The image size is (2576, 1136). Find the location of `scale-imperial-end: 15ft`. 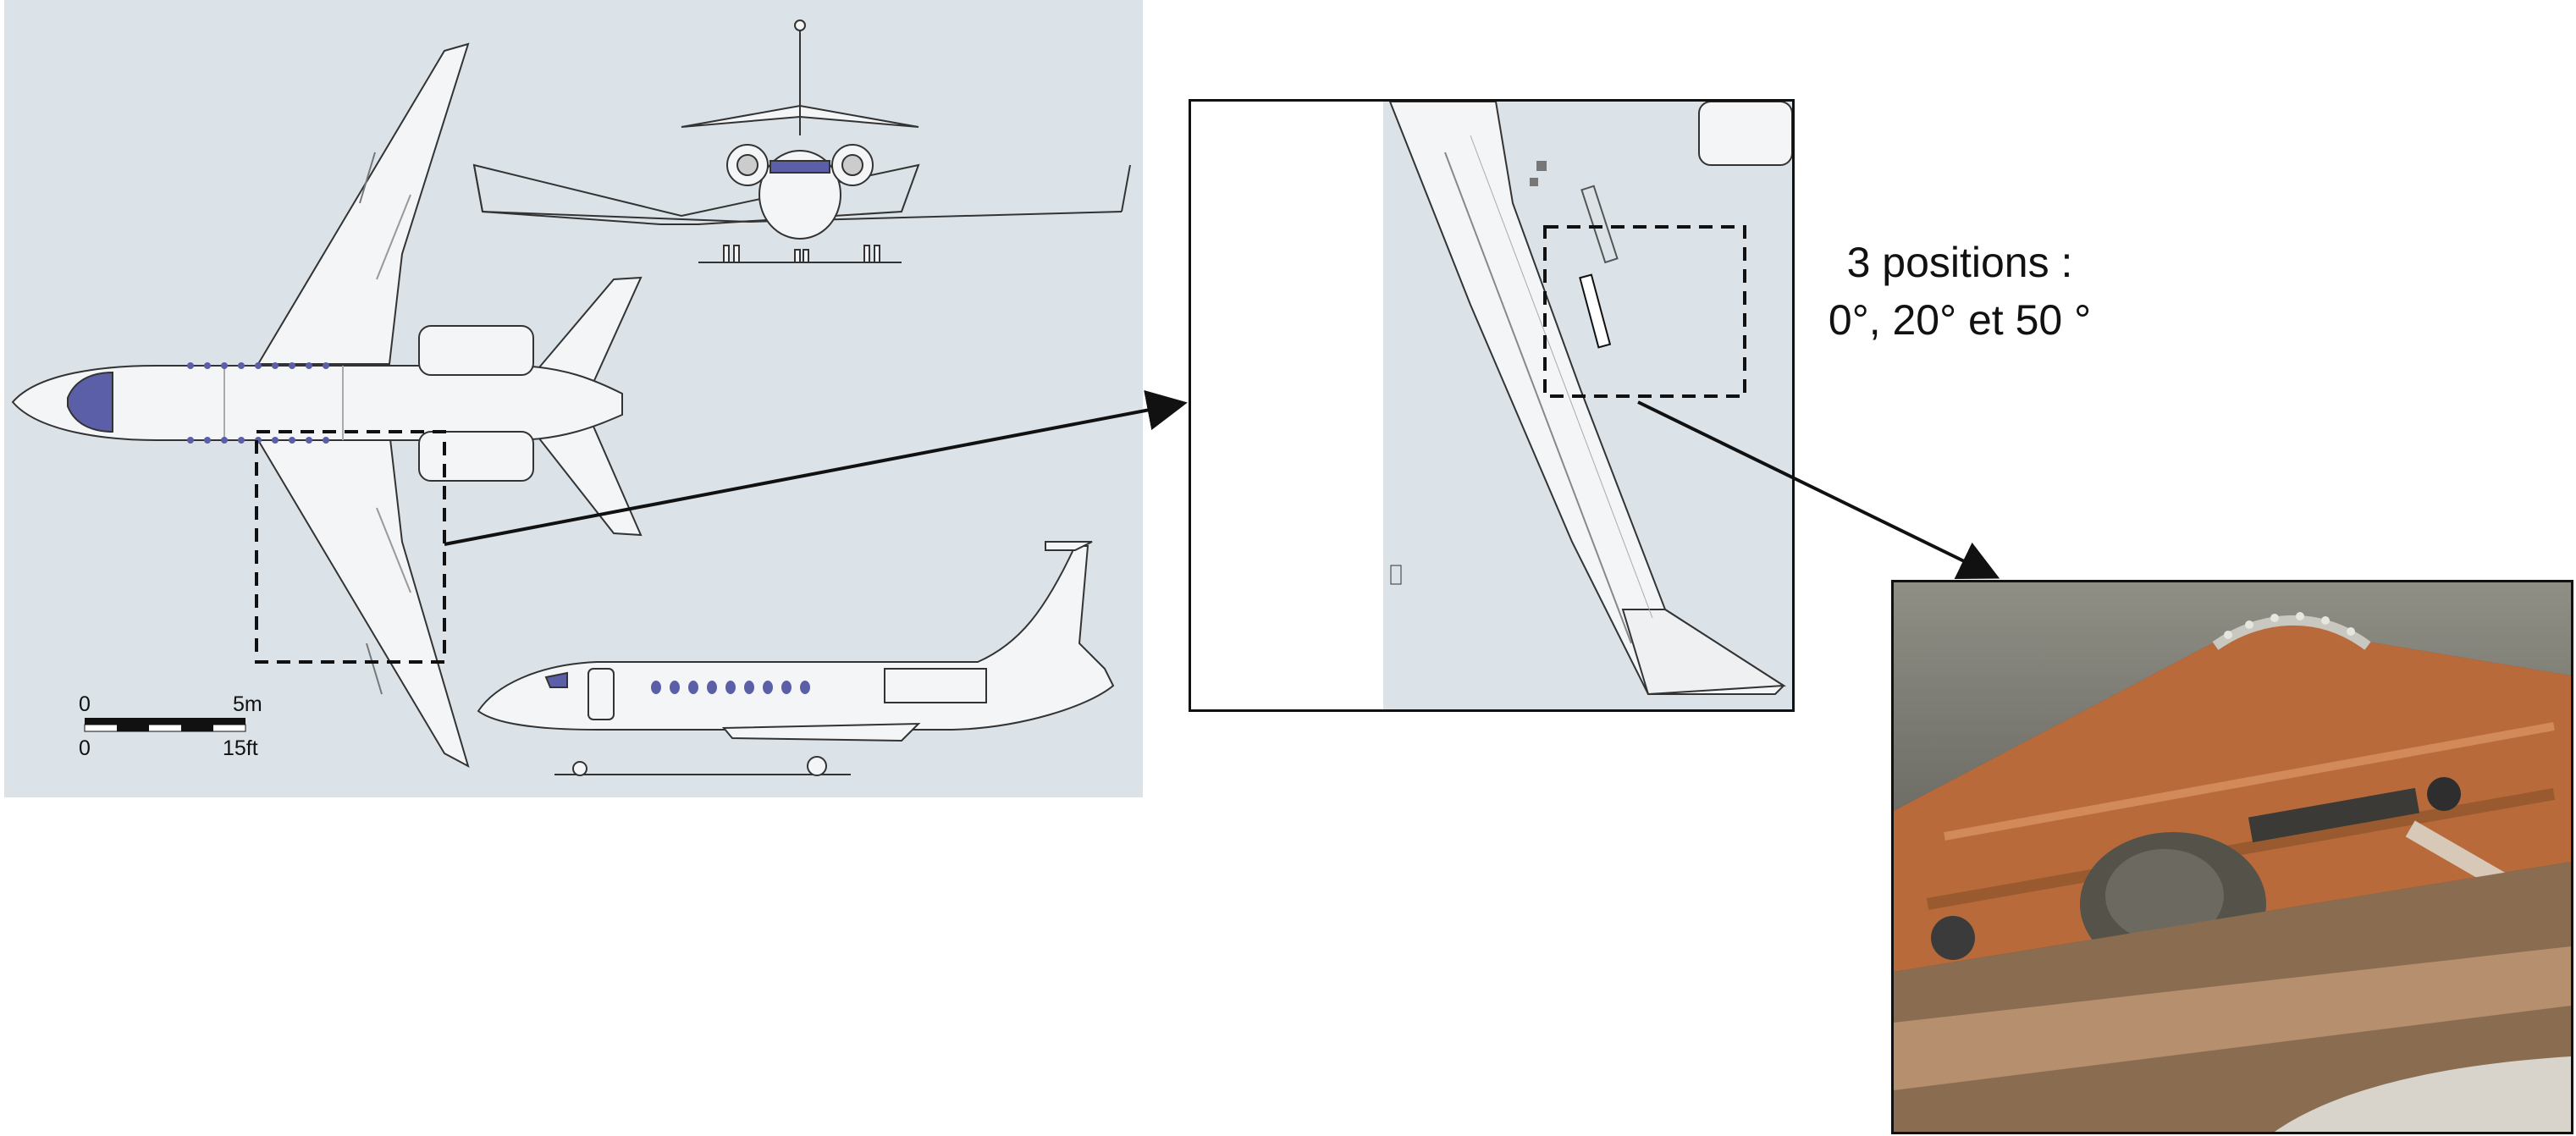

scale-imperial-end: 15ft is located at coordinates (241, 748).